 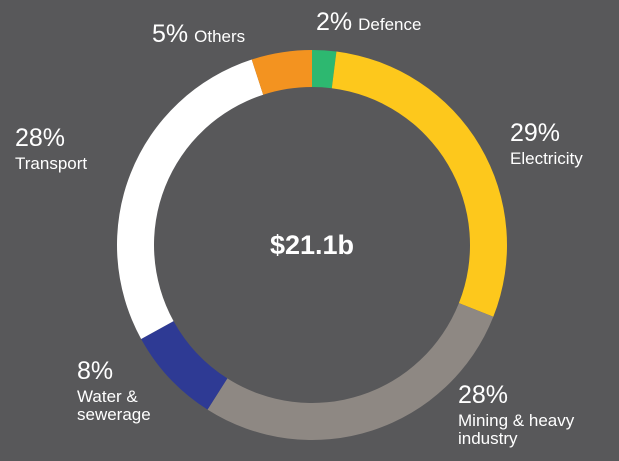 What do you see at coordinates (51, 164) in the screenshot?
I see `category-label: Transport` at bounding box center [51, 164].